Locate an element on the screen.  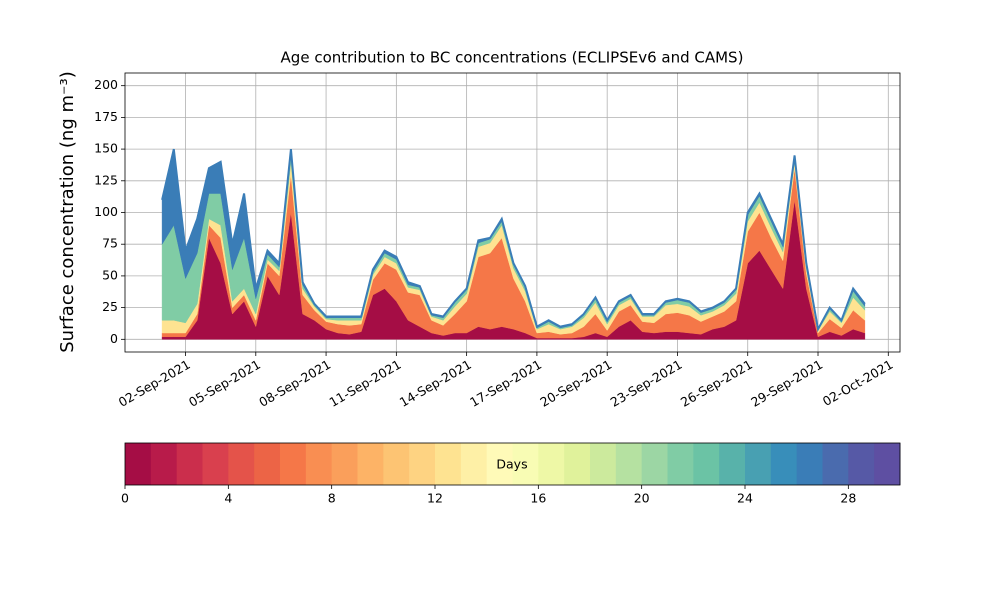
x-tick-label: 02-Oct-2021 is located at coordinates (858, 383).